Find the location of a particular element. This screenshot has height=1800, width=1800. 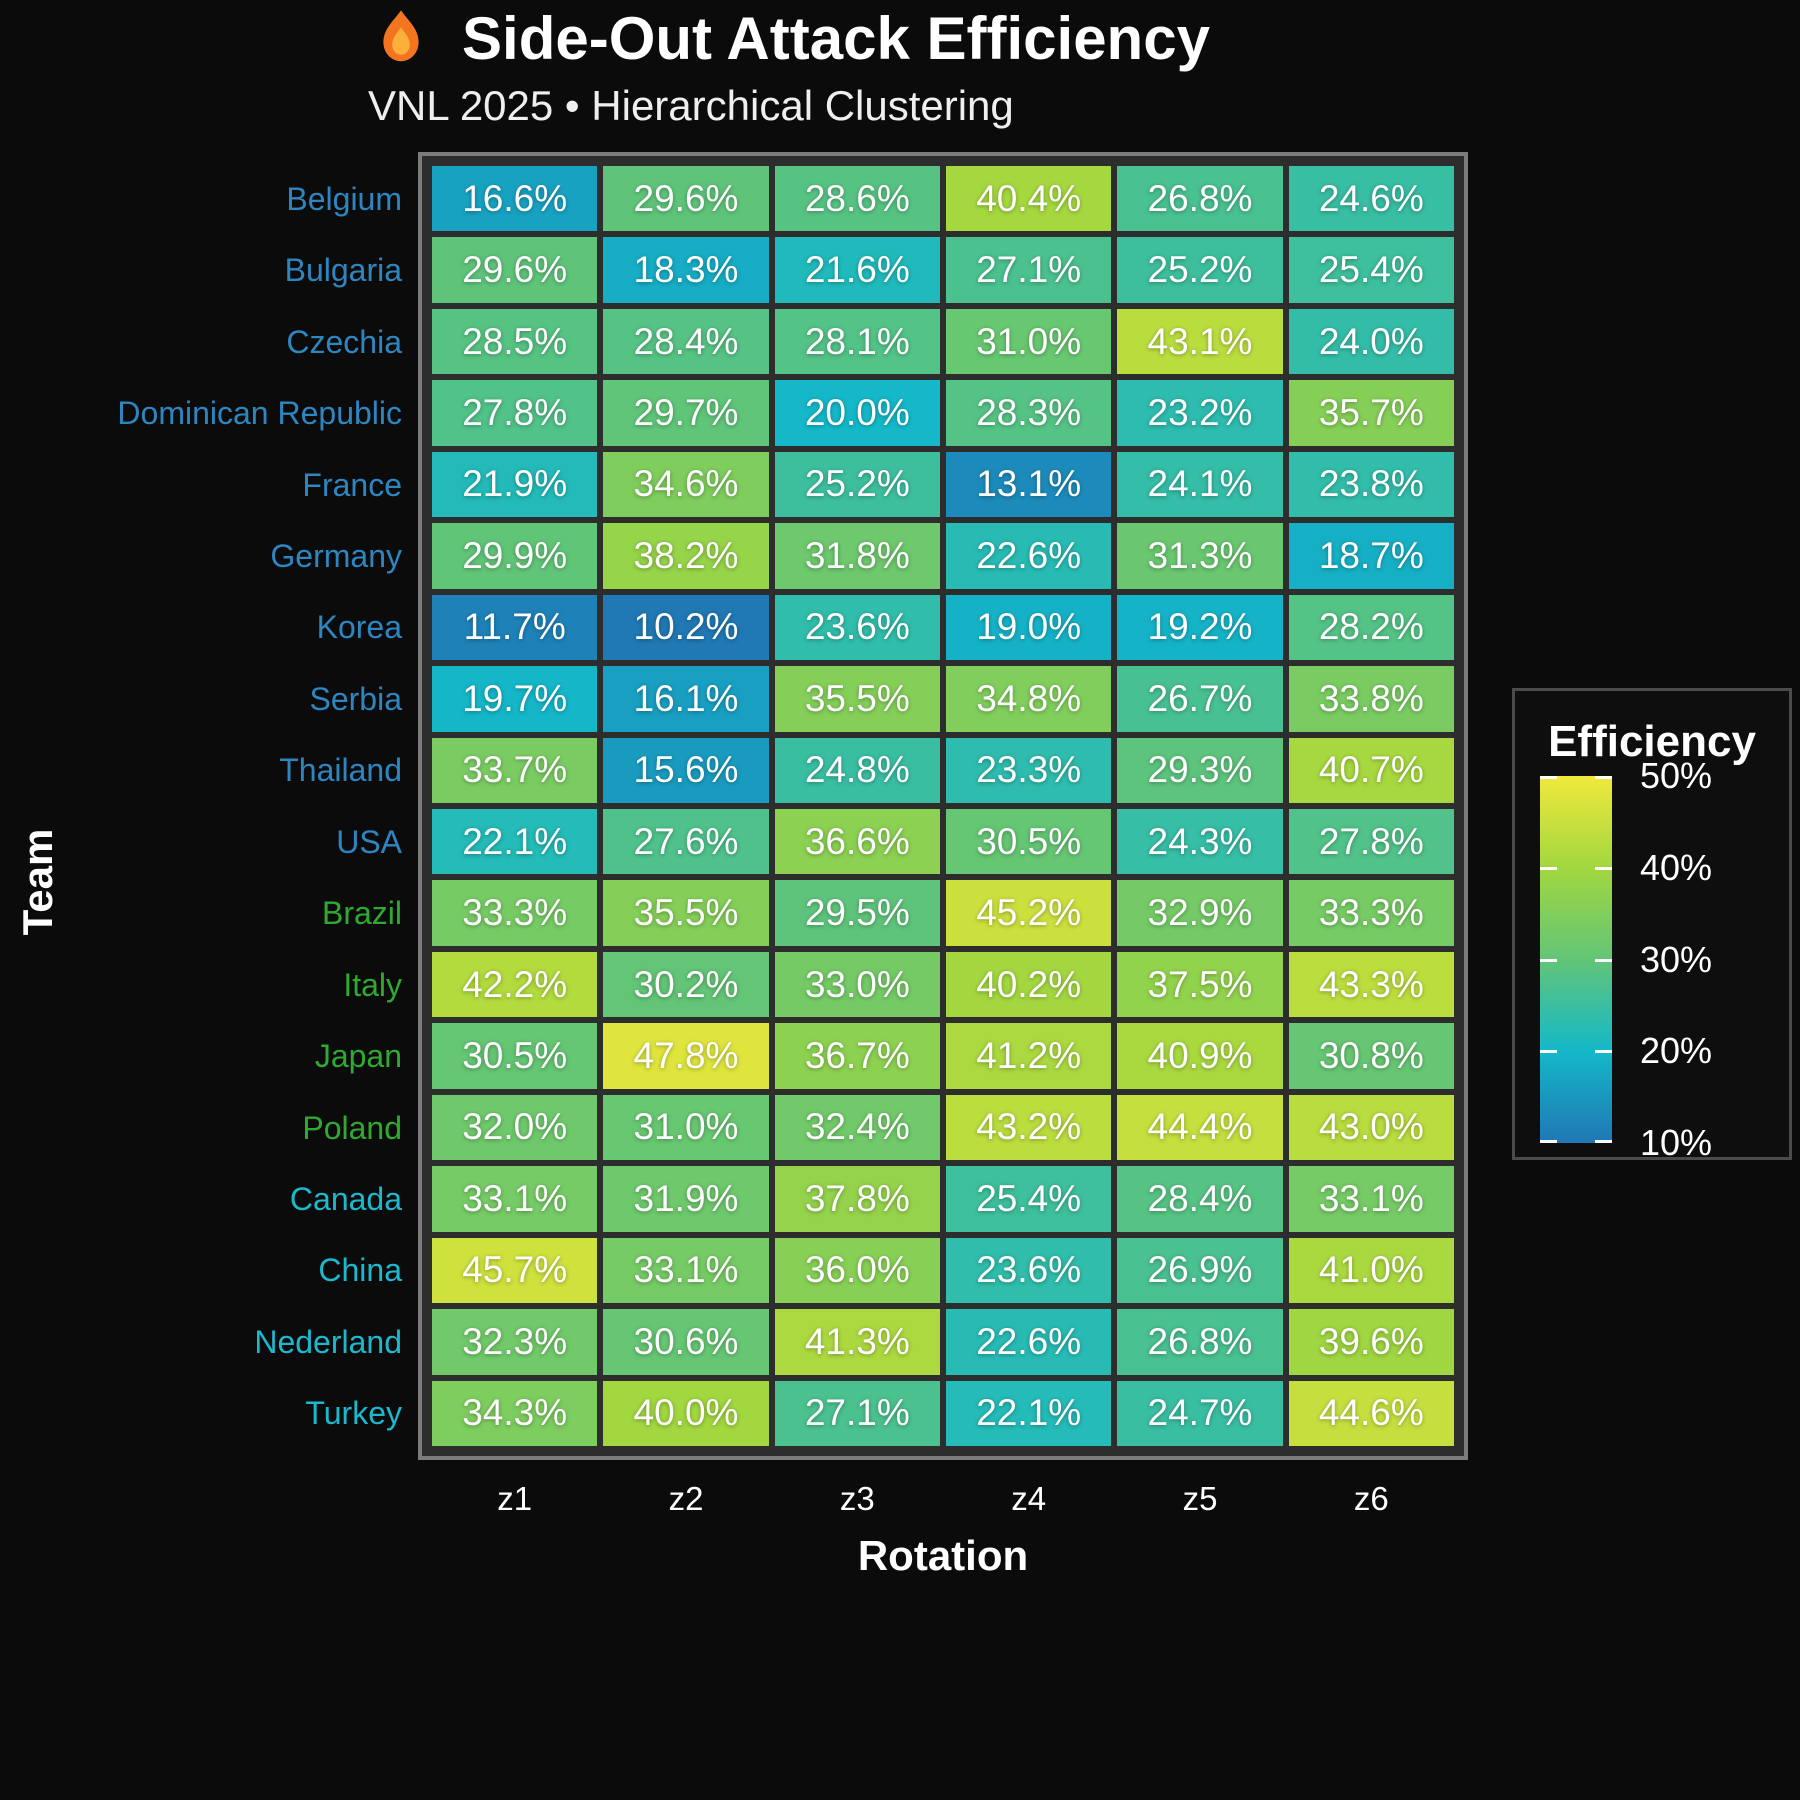

heatmap-cell: 21.6% is located at coordinates (857, 270).